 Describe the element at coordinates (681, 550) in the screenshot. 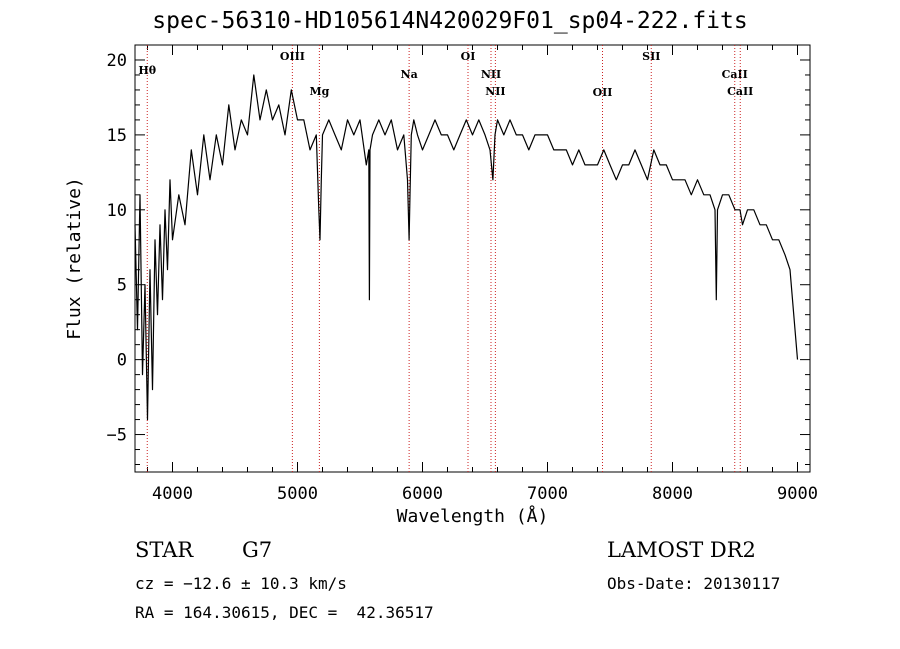

I see `survey-name: LAMOST DR2` at that location.